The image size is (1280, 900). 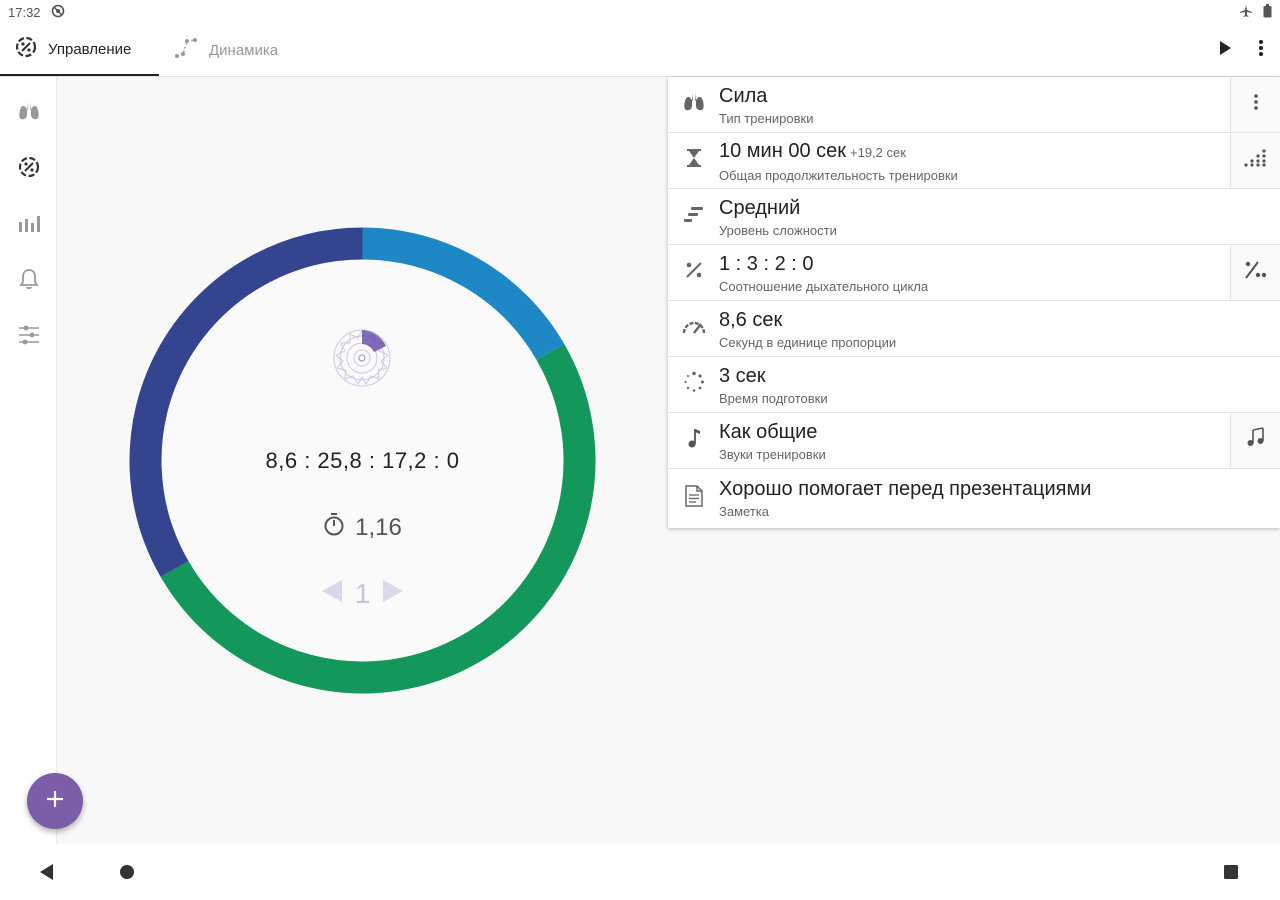 I want to click on setting-label: Заметка, so click(x=744, y=511).